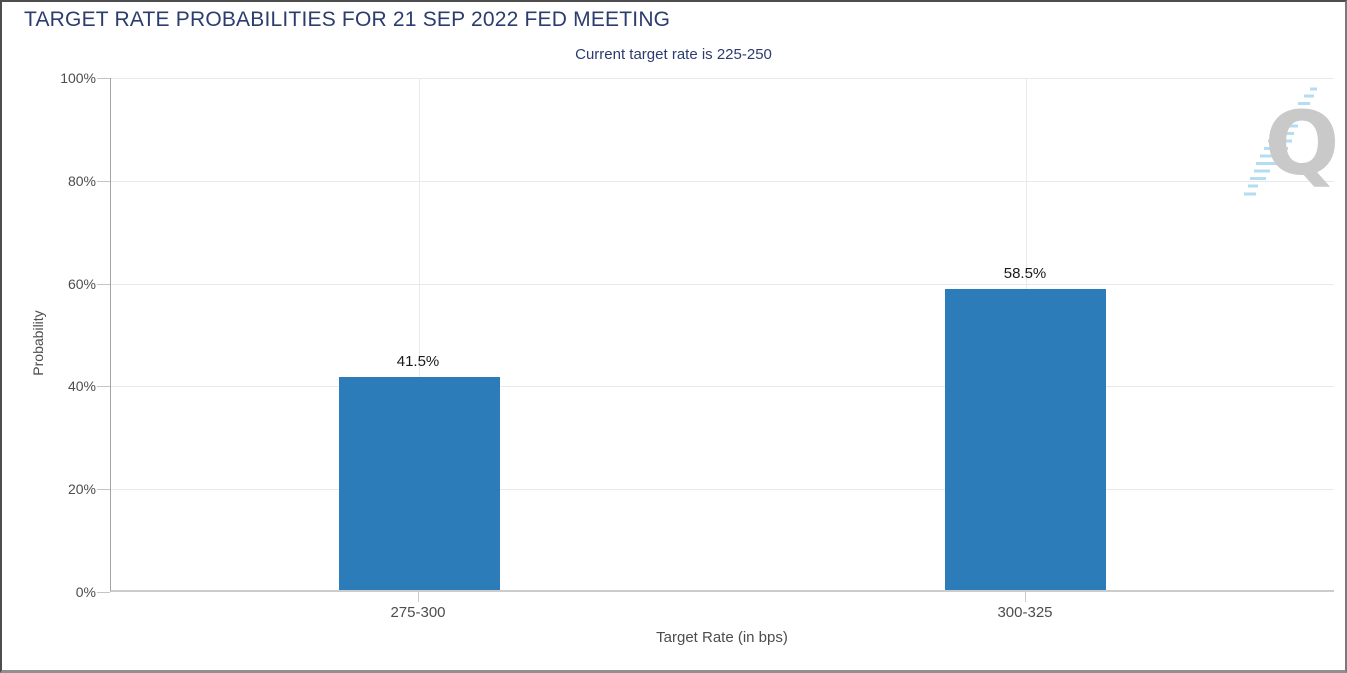 The width and height of the screenshot is (1347, 673). I want to click on watermark-q-letter-icon: Q, so click(1302, 143).